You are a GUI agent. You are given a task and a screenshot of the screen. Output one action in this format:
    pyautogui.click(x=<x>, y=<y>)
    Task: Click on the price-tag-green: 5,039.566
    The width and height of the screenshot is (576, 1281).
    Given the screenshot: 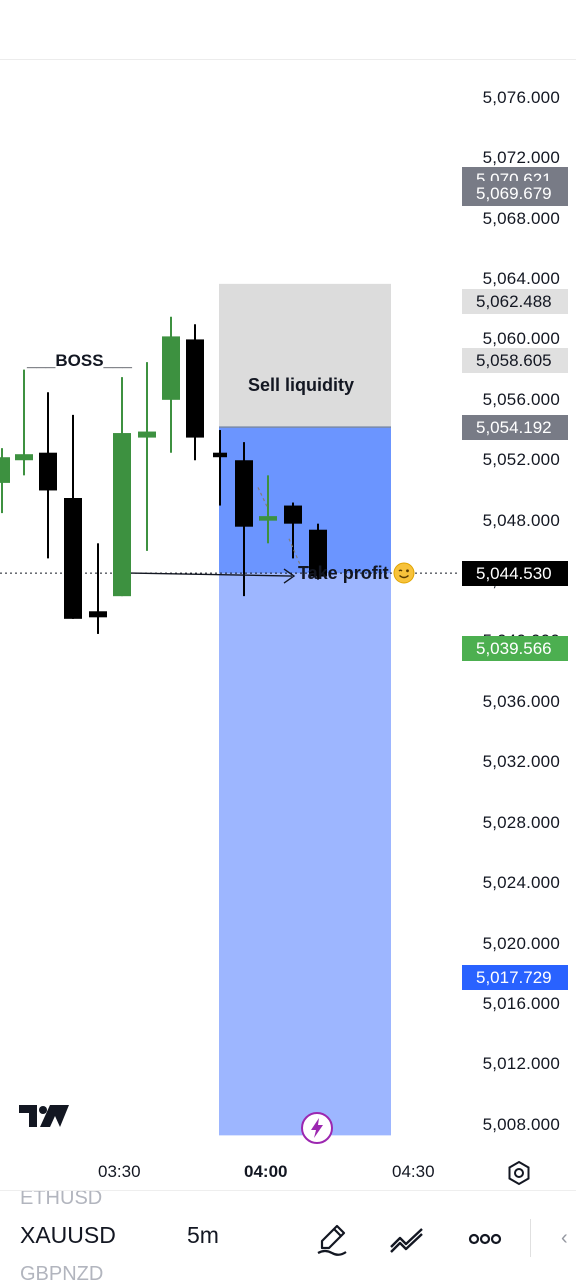 What is the action you would take?
    pyautogui.click(x=515, y=648)
    